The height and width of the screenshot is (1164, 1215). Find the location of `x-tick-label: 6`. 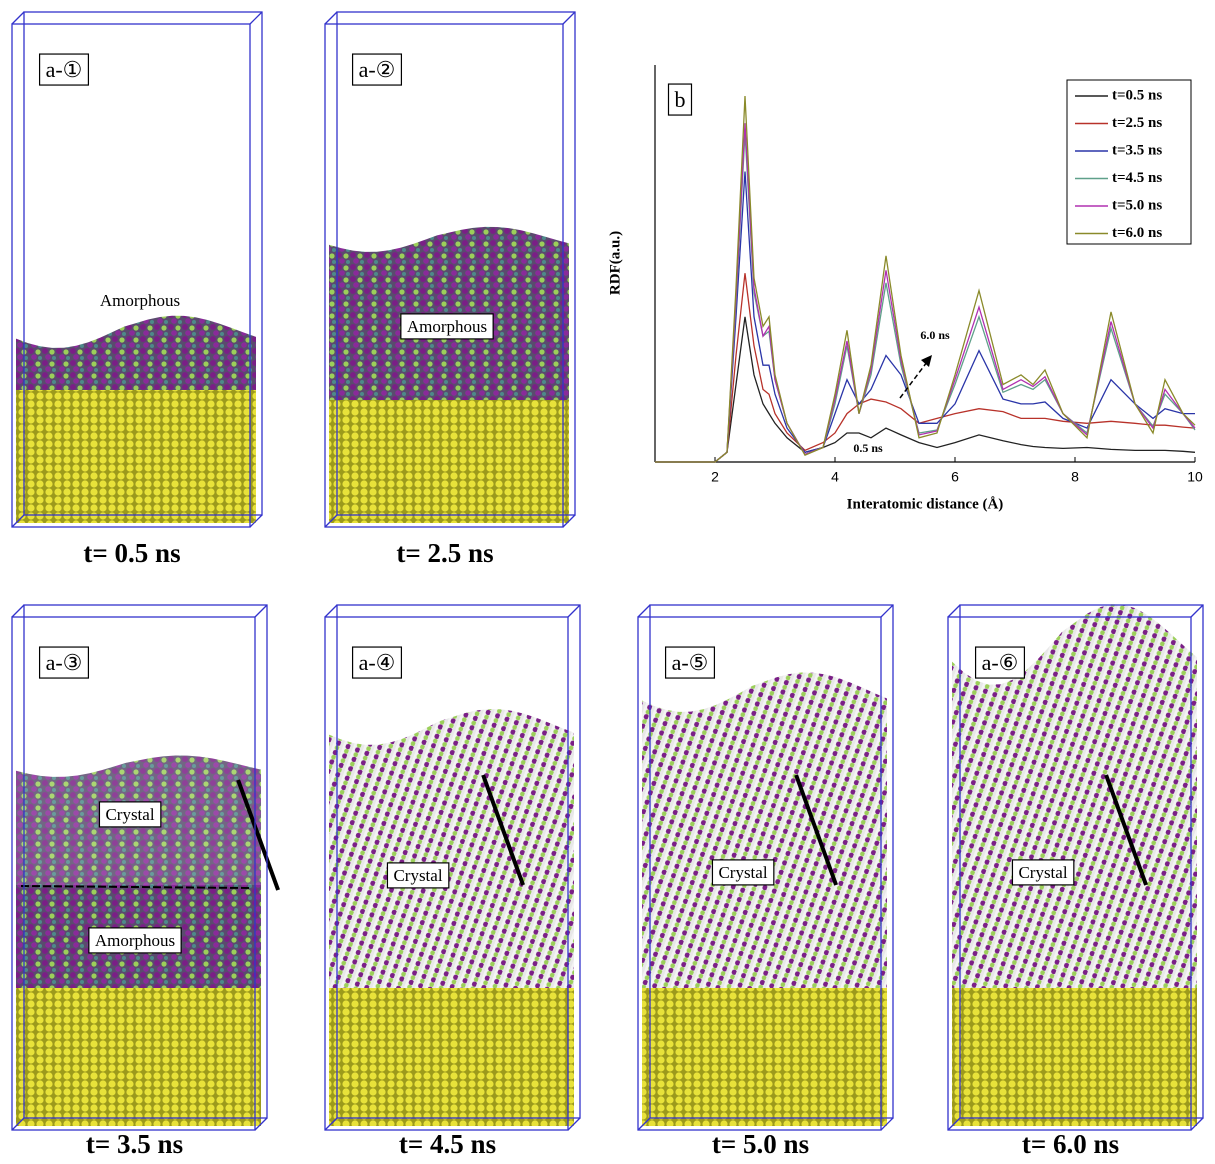

x-tick-label: 6 is located at coordinates (955, 477).